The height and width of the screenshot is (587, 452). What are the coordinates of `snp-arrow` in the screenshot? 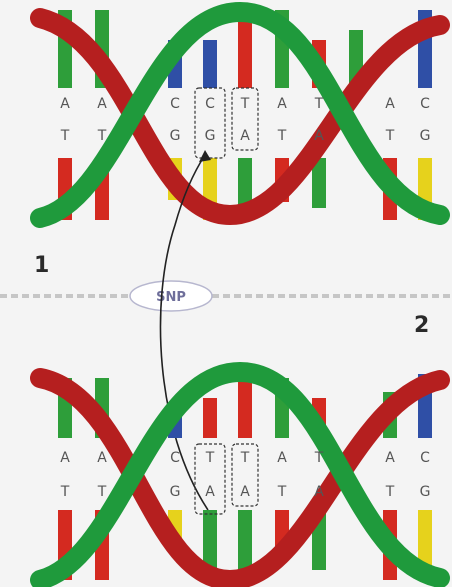 It's located at (184, 332).